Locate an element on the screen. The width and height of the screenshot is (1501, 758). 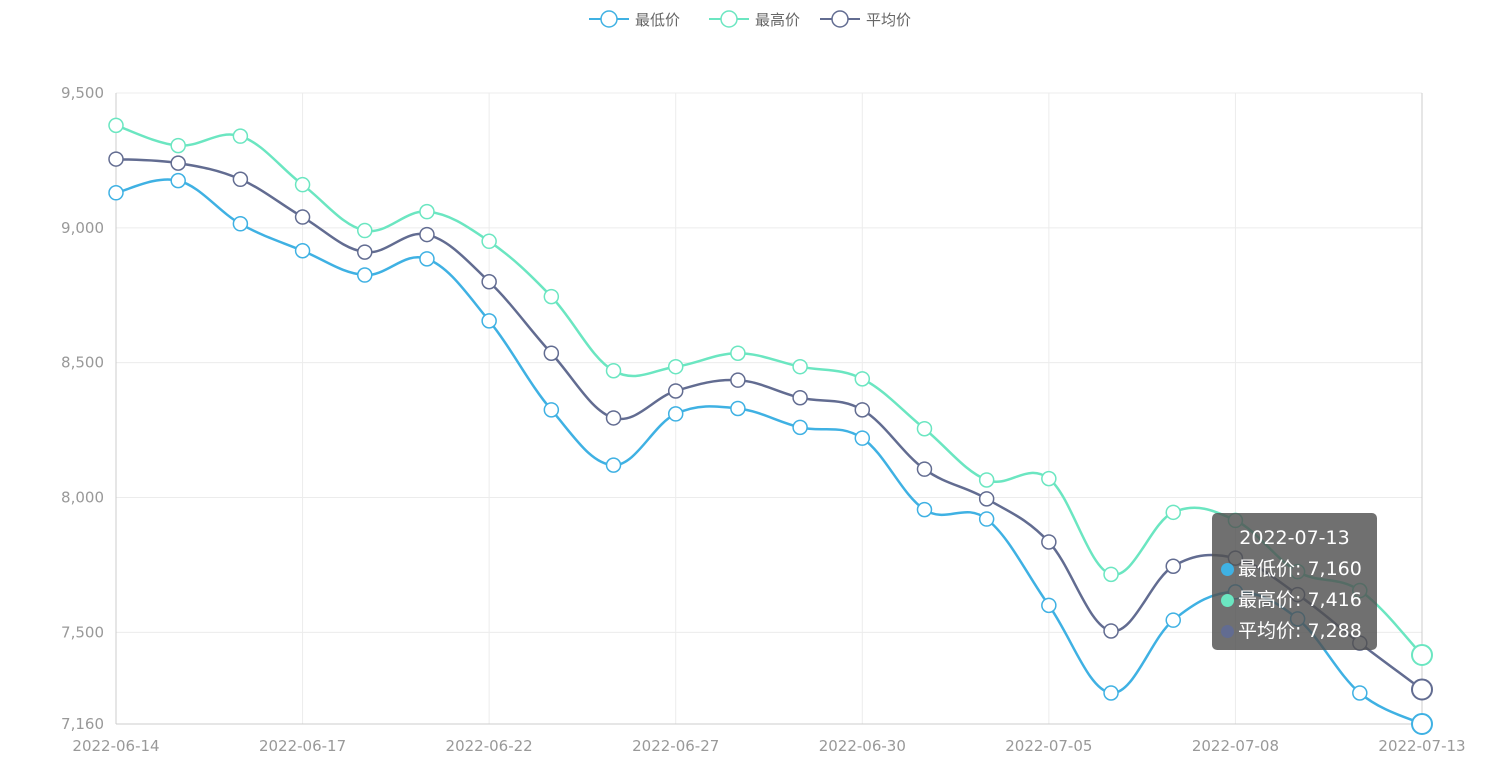
tooltip-dot-min is located at coordinates (1227, 569).